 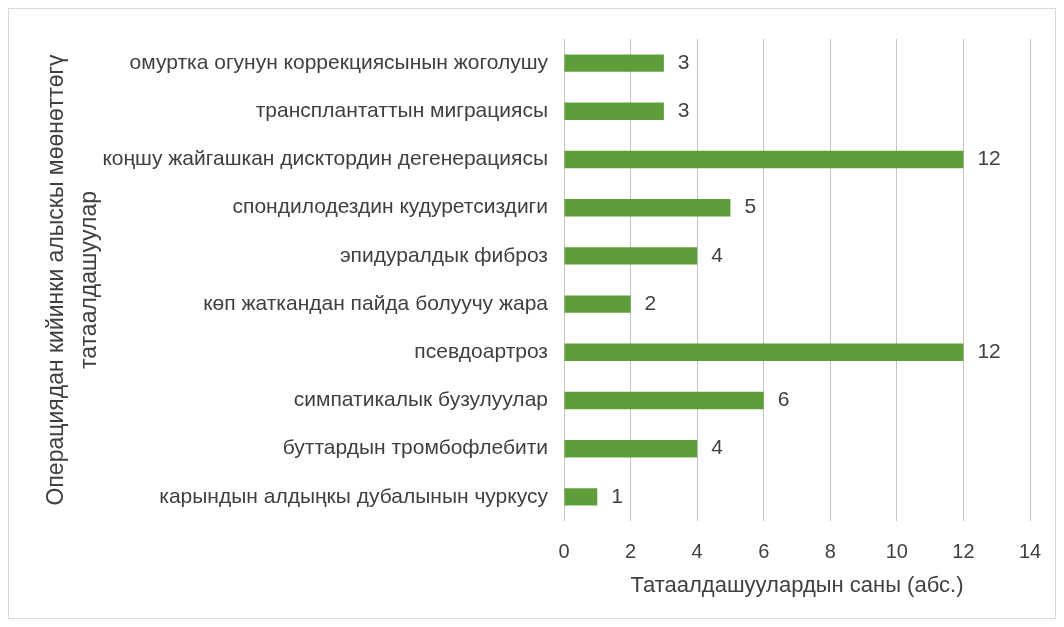 What do you see at coordinates (963, 550) in the screenshot?
I see `x-tick-label: 12` at bounding box center [963, 550].